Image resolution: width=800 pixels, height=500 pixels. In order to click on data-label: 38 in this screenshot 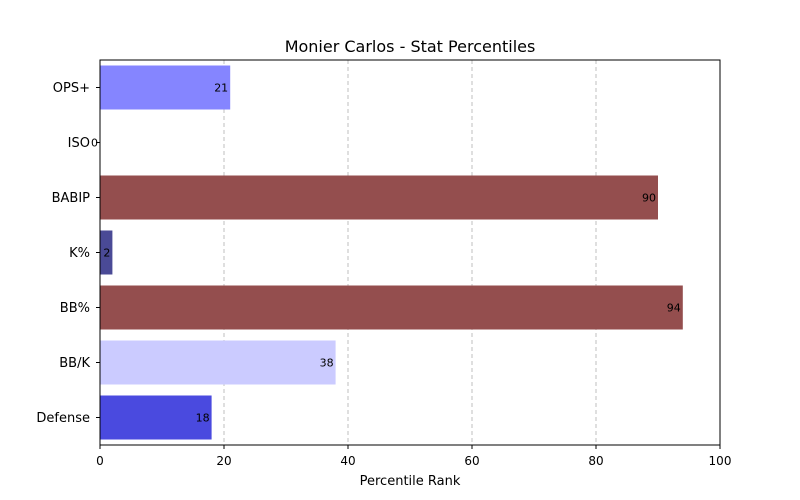, I will do `click(327, 363)`.